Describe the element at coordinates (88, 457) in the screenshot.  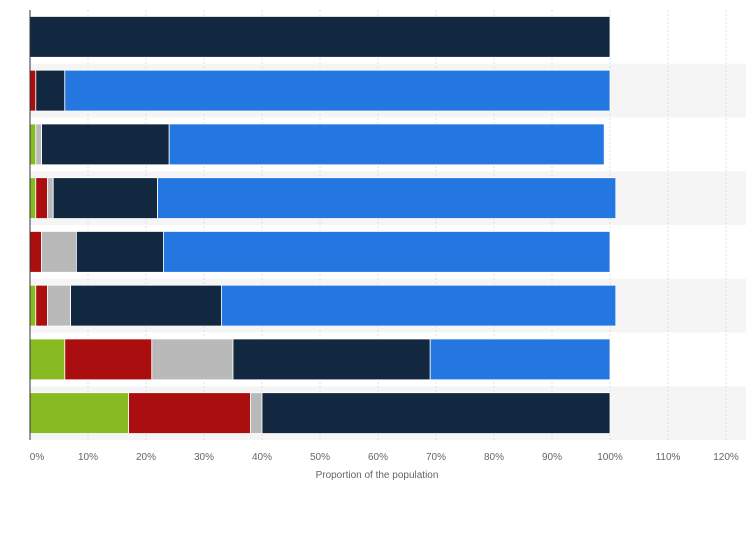
I see `x-tick-label: 10%` at that location.